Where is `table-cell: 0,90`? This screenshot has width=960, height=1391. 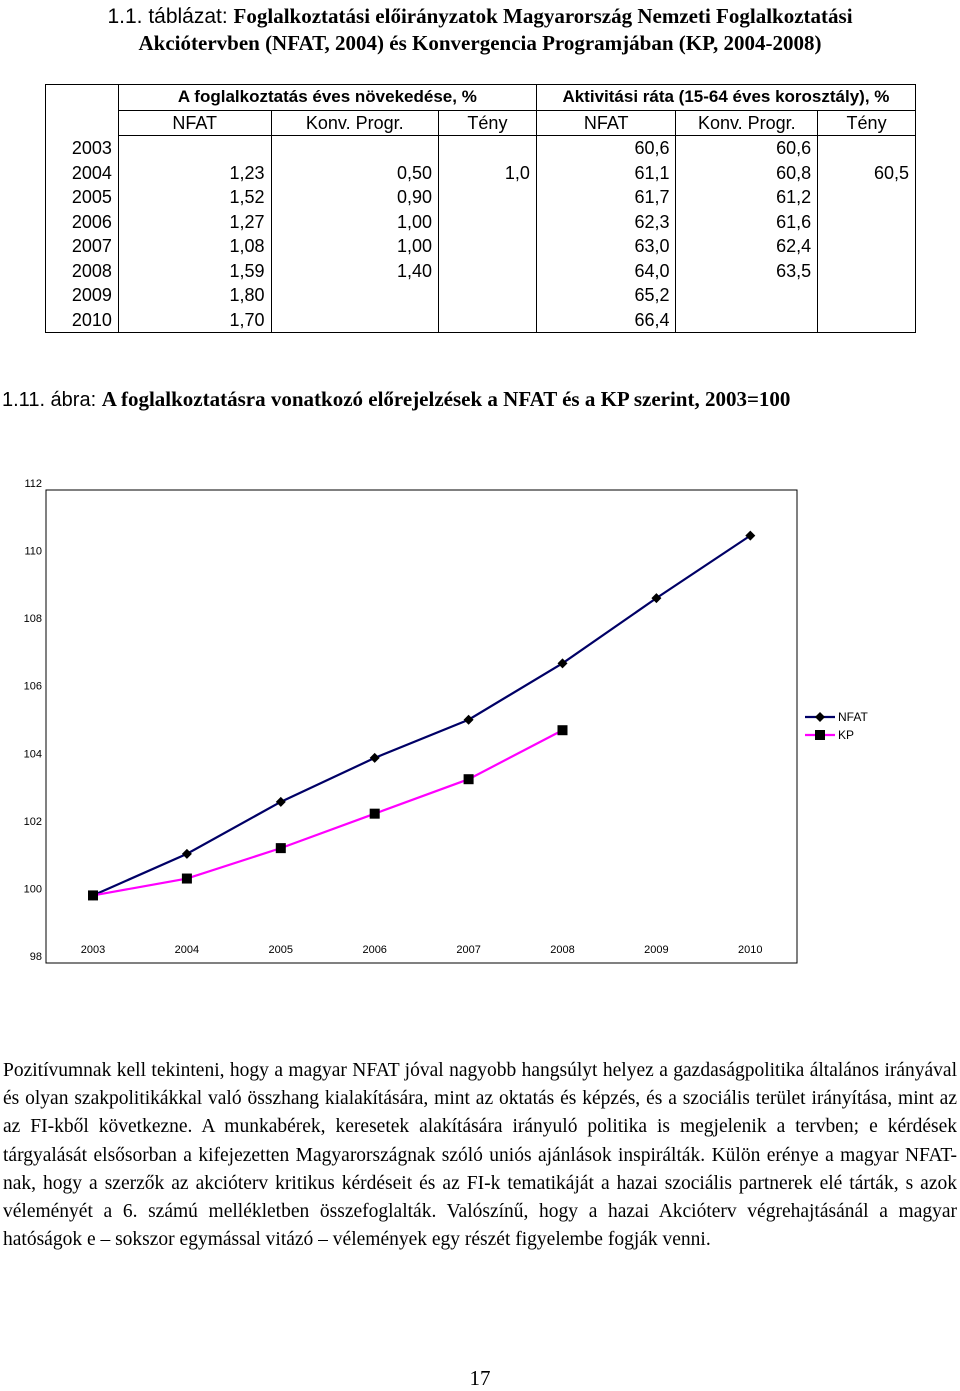
table-cell: 0,90 is located at coordinates (354, 197).